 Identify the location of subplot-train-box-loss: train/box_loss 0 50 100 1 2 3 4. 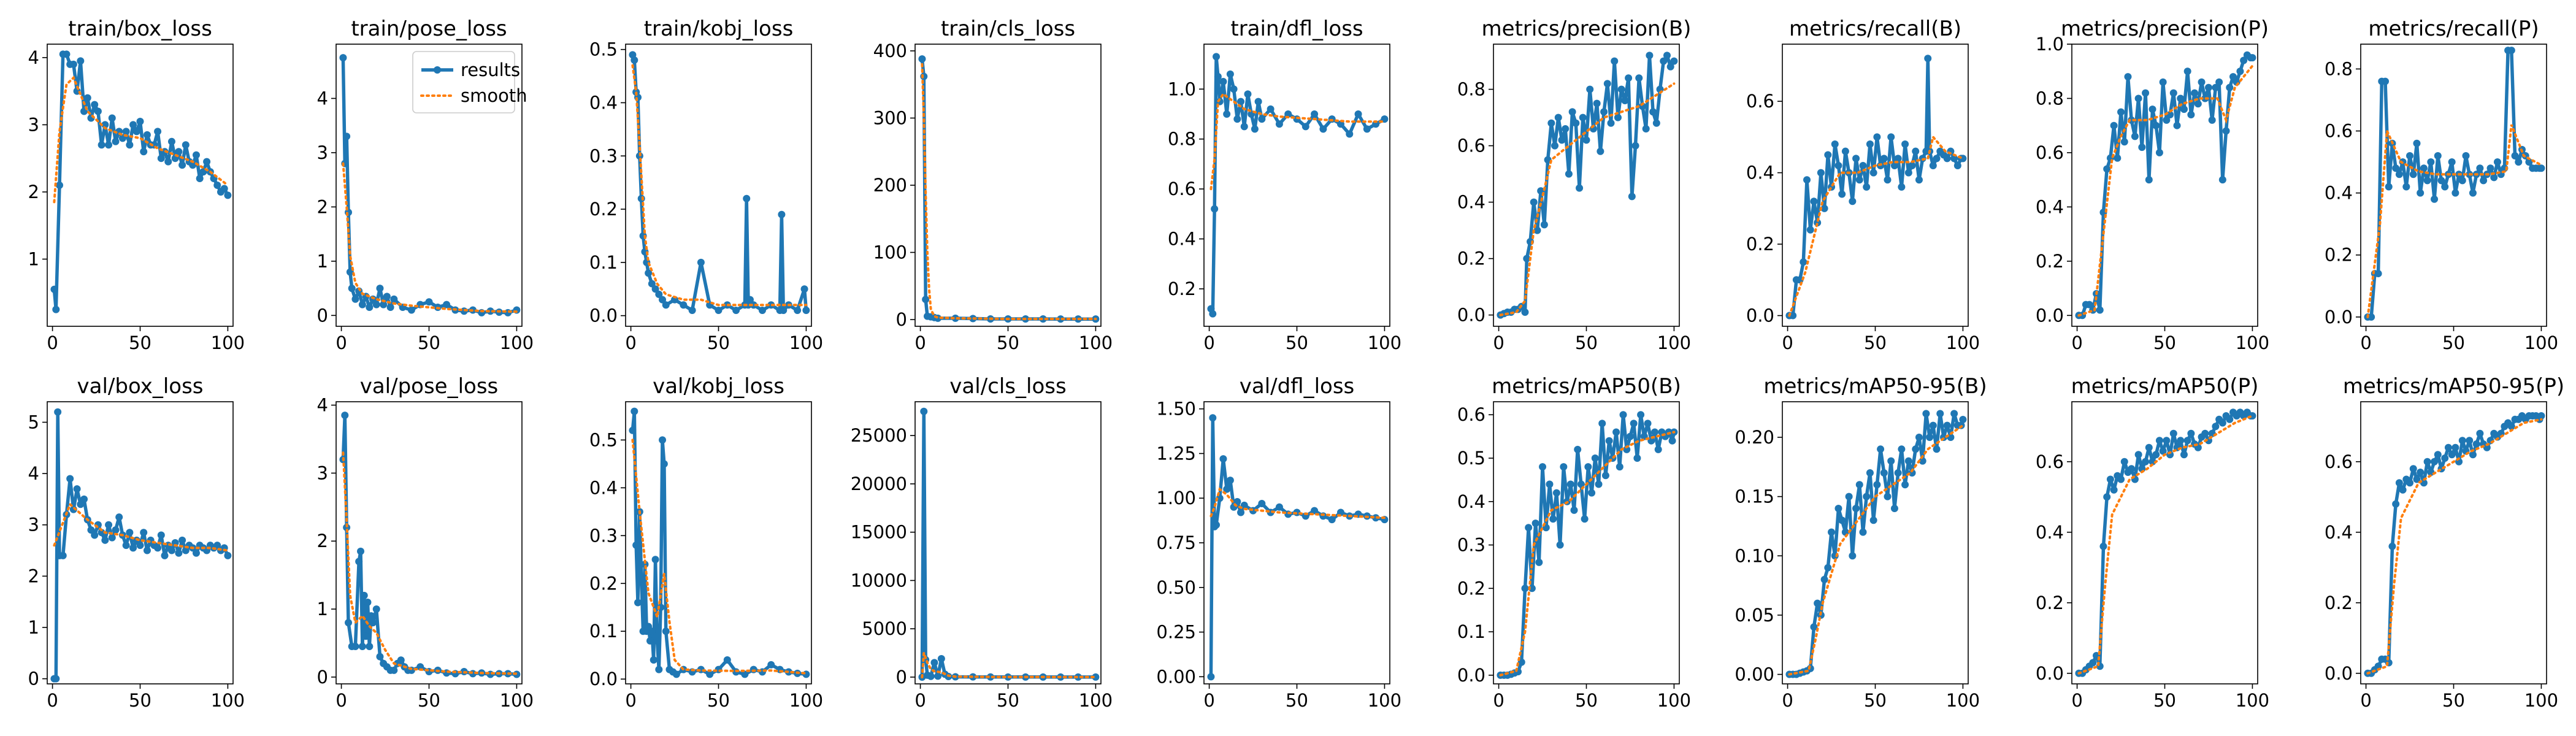
(136, 185).